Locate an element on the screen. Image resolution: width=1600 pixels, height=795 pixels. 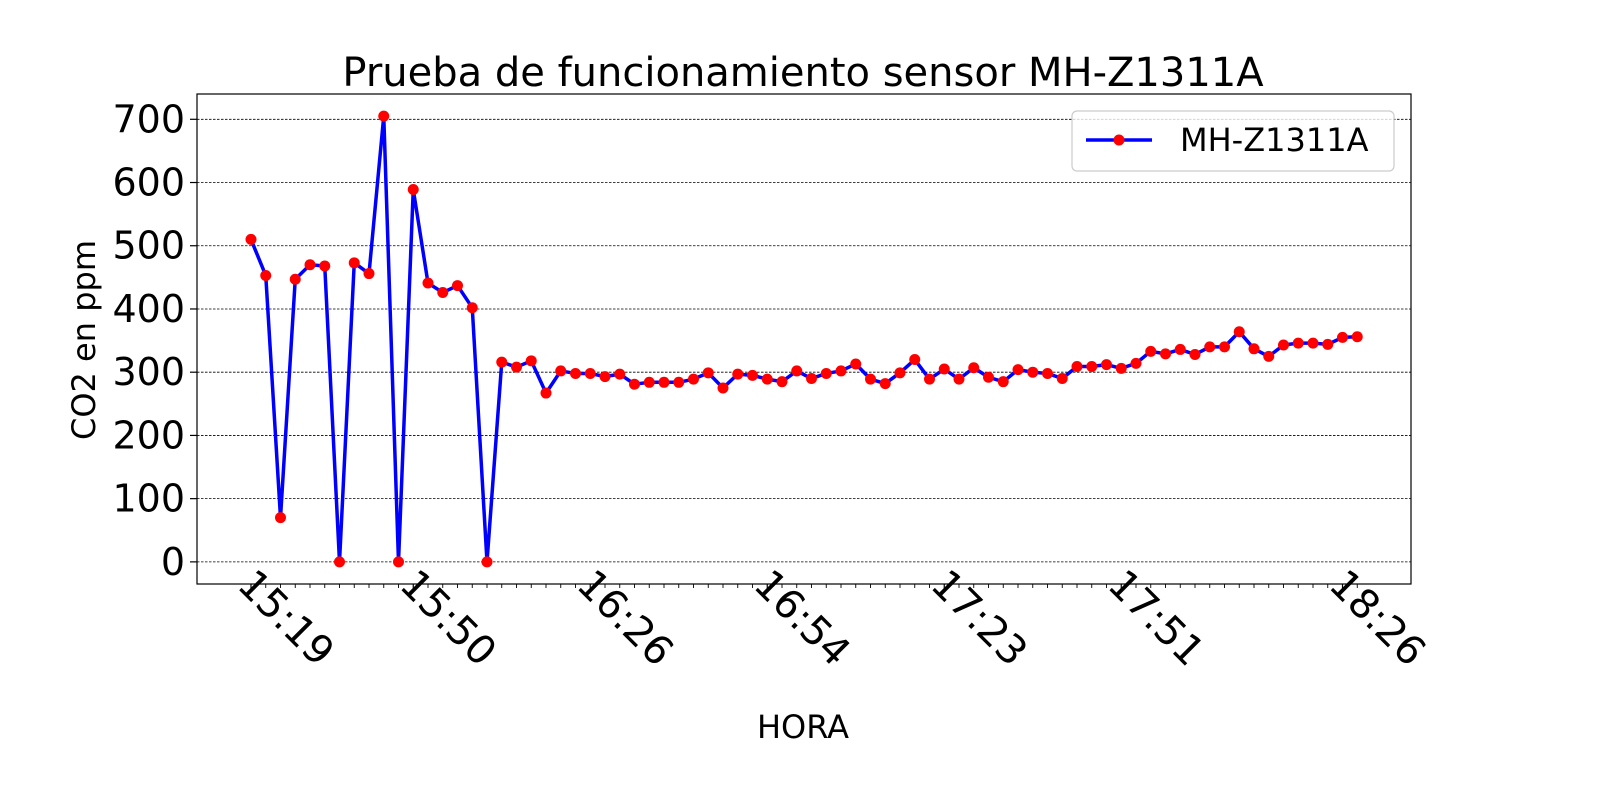
legend-box is located at coordinates (1233, 141).